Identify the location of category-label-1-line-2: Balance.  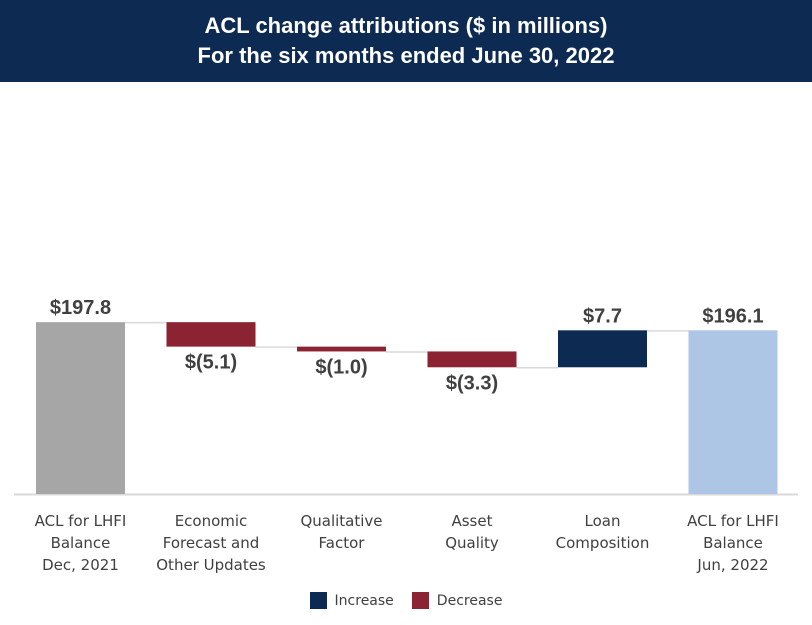
(81, 543).